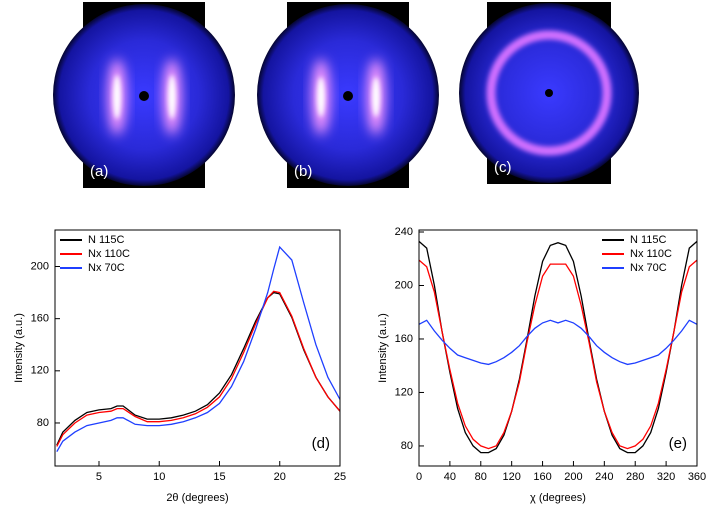 This screenshot has height=509, width=710. What do you see at coordinates (558, 498) in the screenshot?
I see `x-axis-label: χ (degrees)` at bounding box center [558, 498].